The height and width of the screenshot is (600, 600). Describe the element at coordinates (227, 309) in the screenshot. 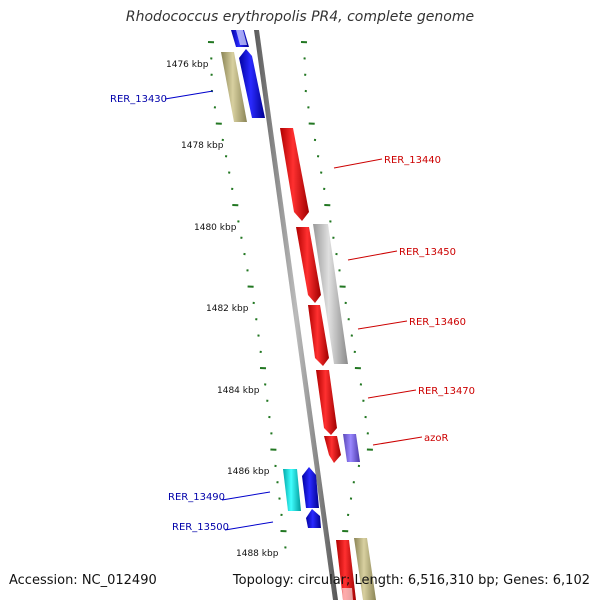

I see `kbp-label-1482: 1482 kbp` at that location.